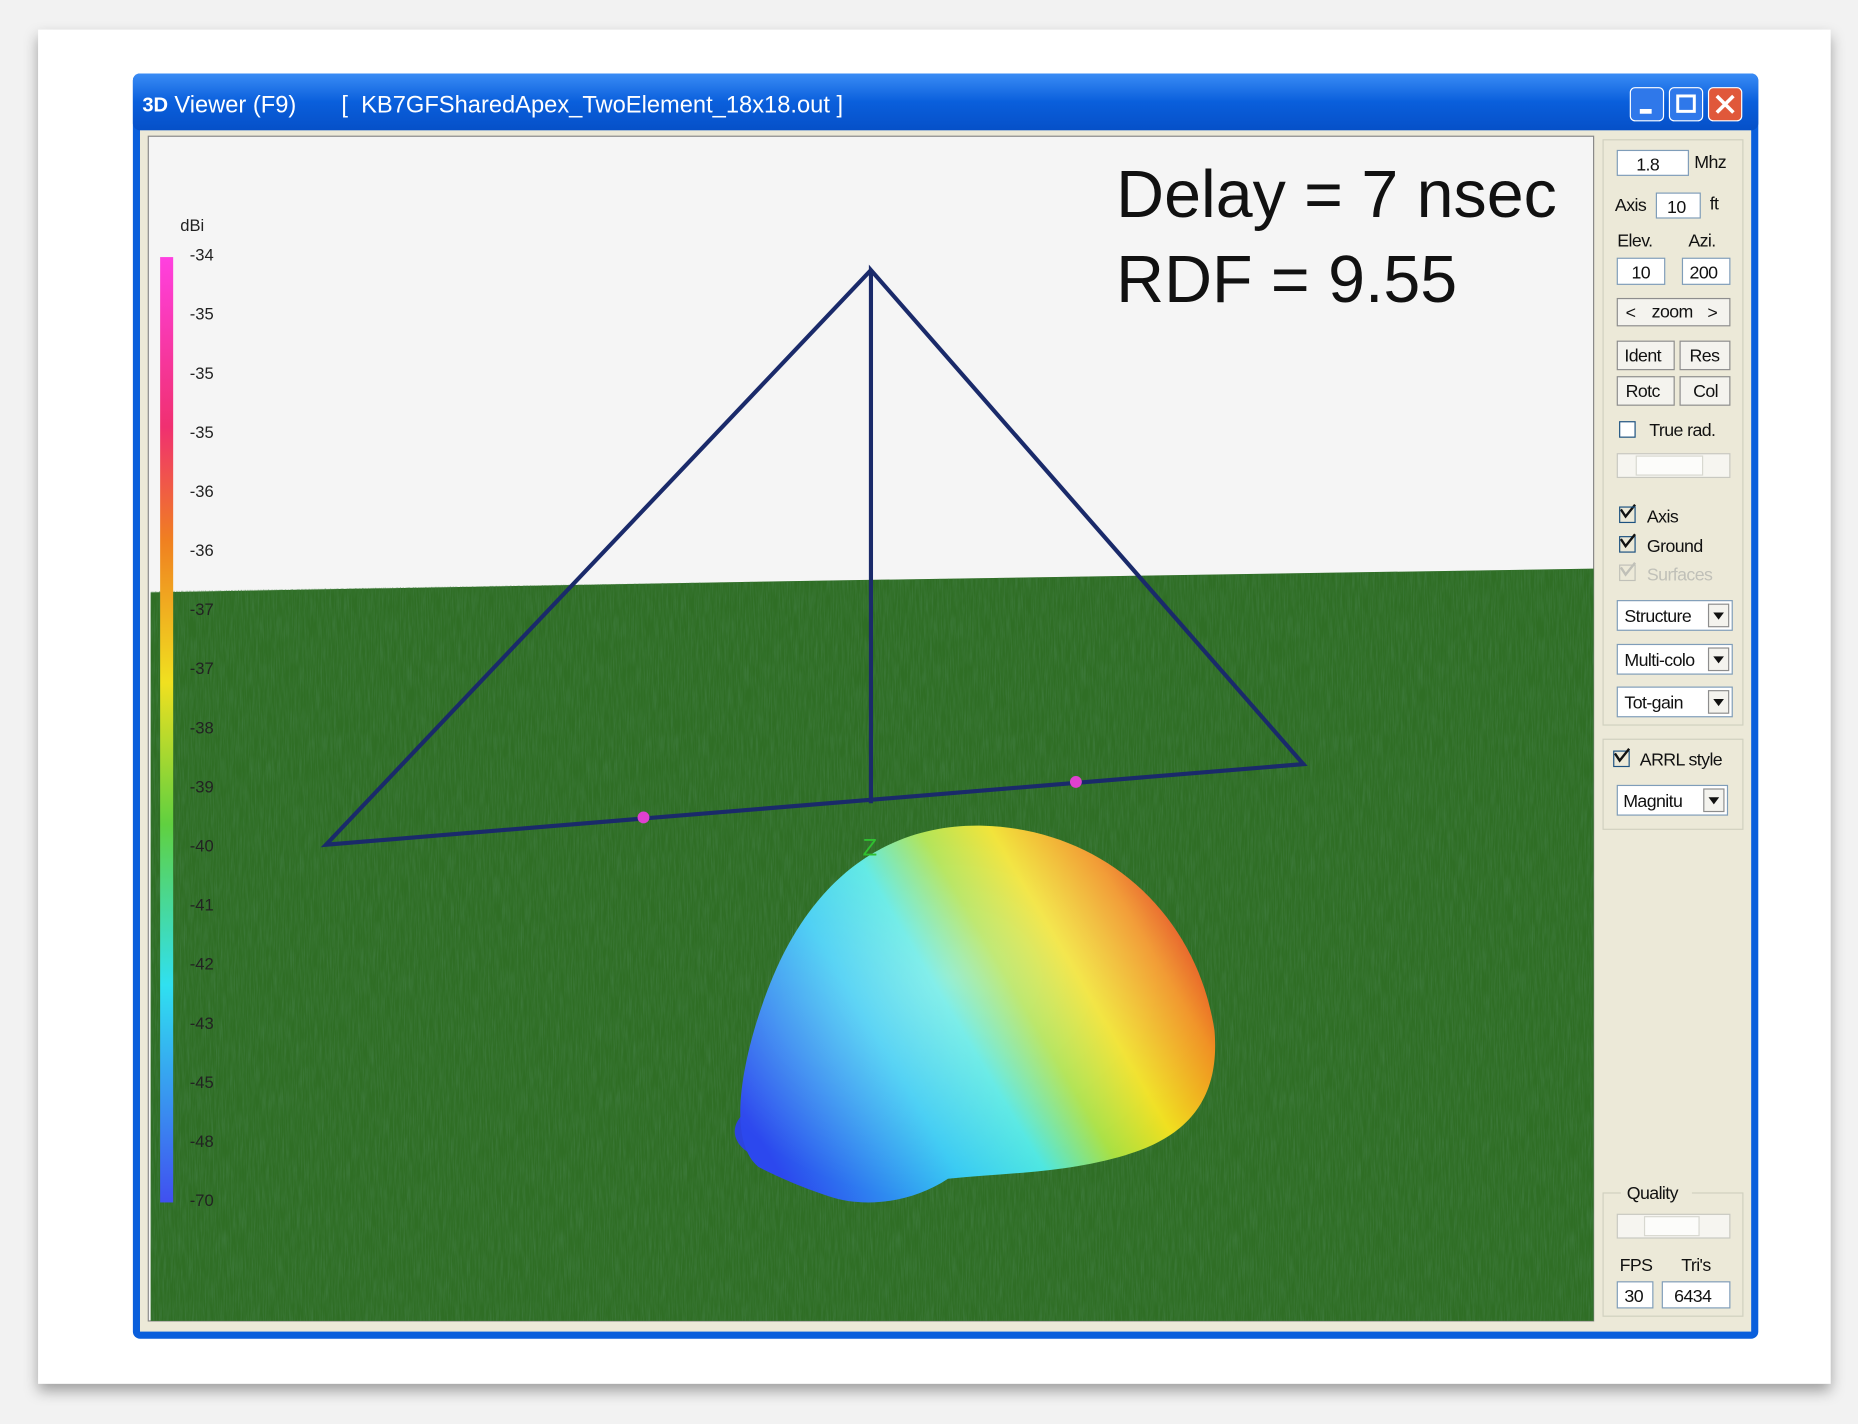 This screenshot has width=1858, height=1424. I want to click on azi-input, so click(1706, 271).